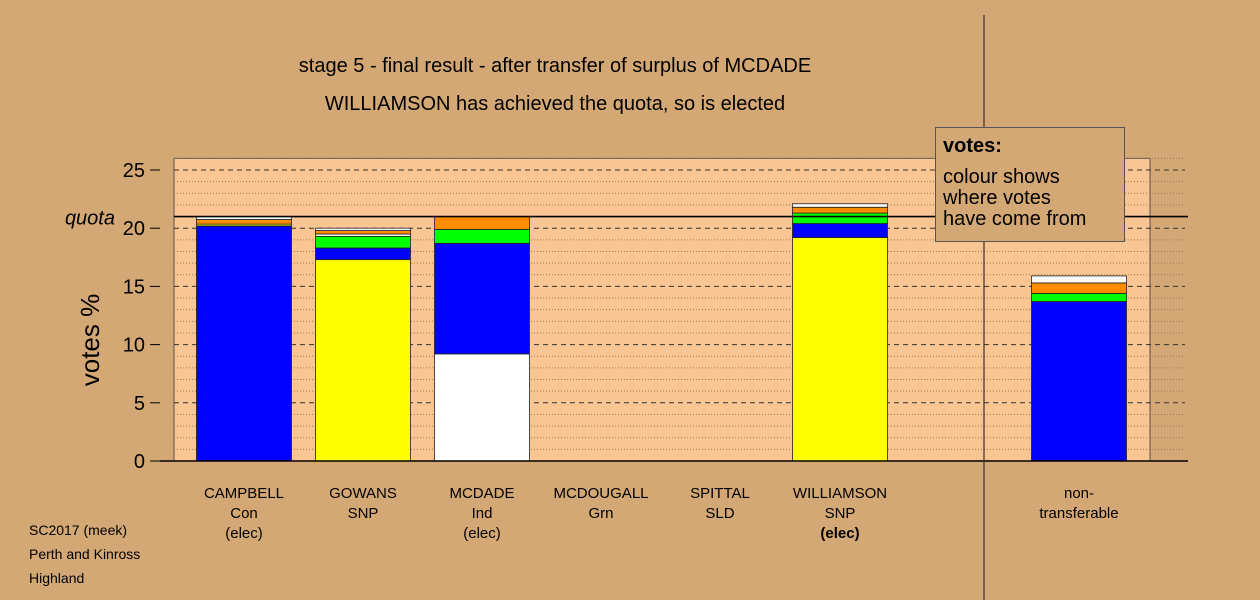  I want to click on category-label: MCDOUGALL, so click(600, 493).